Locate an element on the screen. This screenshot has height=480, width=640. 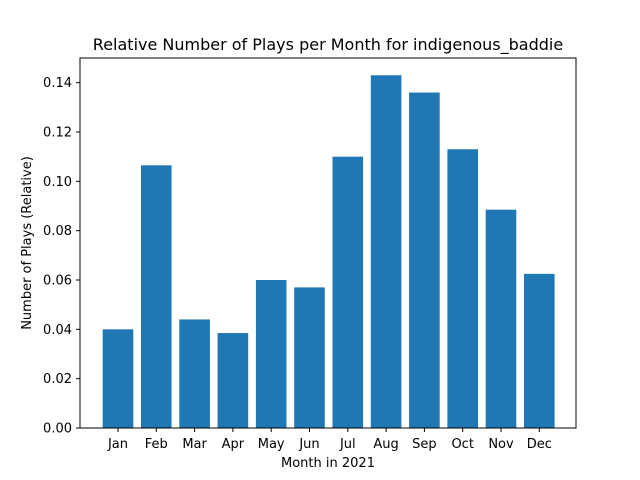
y-axis-label: Number of Plays (Relative) is located at coordinates (27, 243).